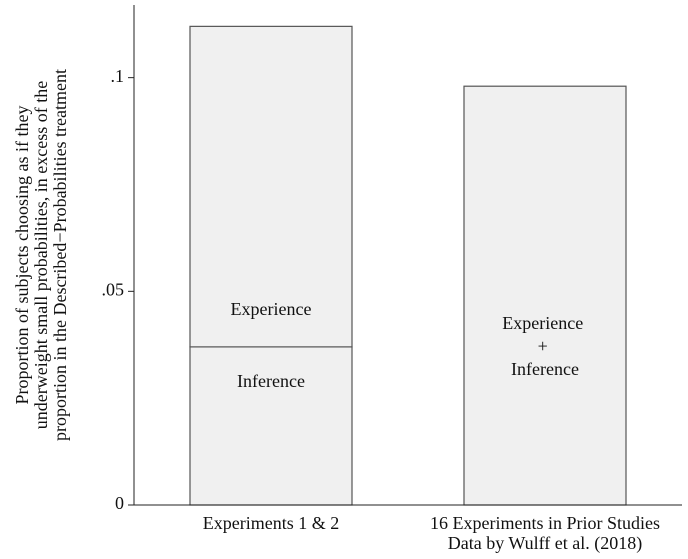  What do you see at coordinates (545, 543) in the screenshot?
I see `x-sublabel: Data by Wulff et al. (2018)` at bounding box center [545, 543].